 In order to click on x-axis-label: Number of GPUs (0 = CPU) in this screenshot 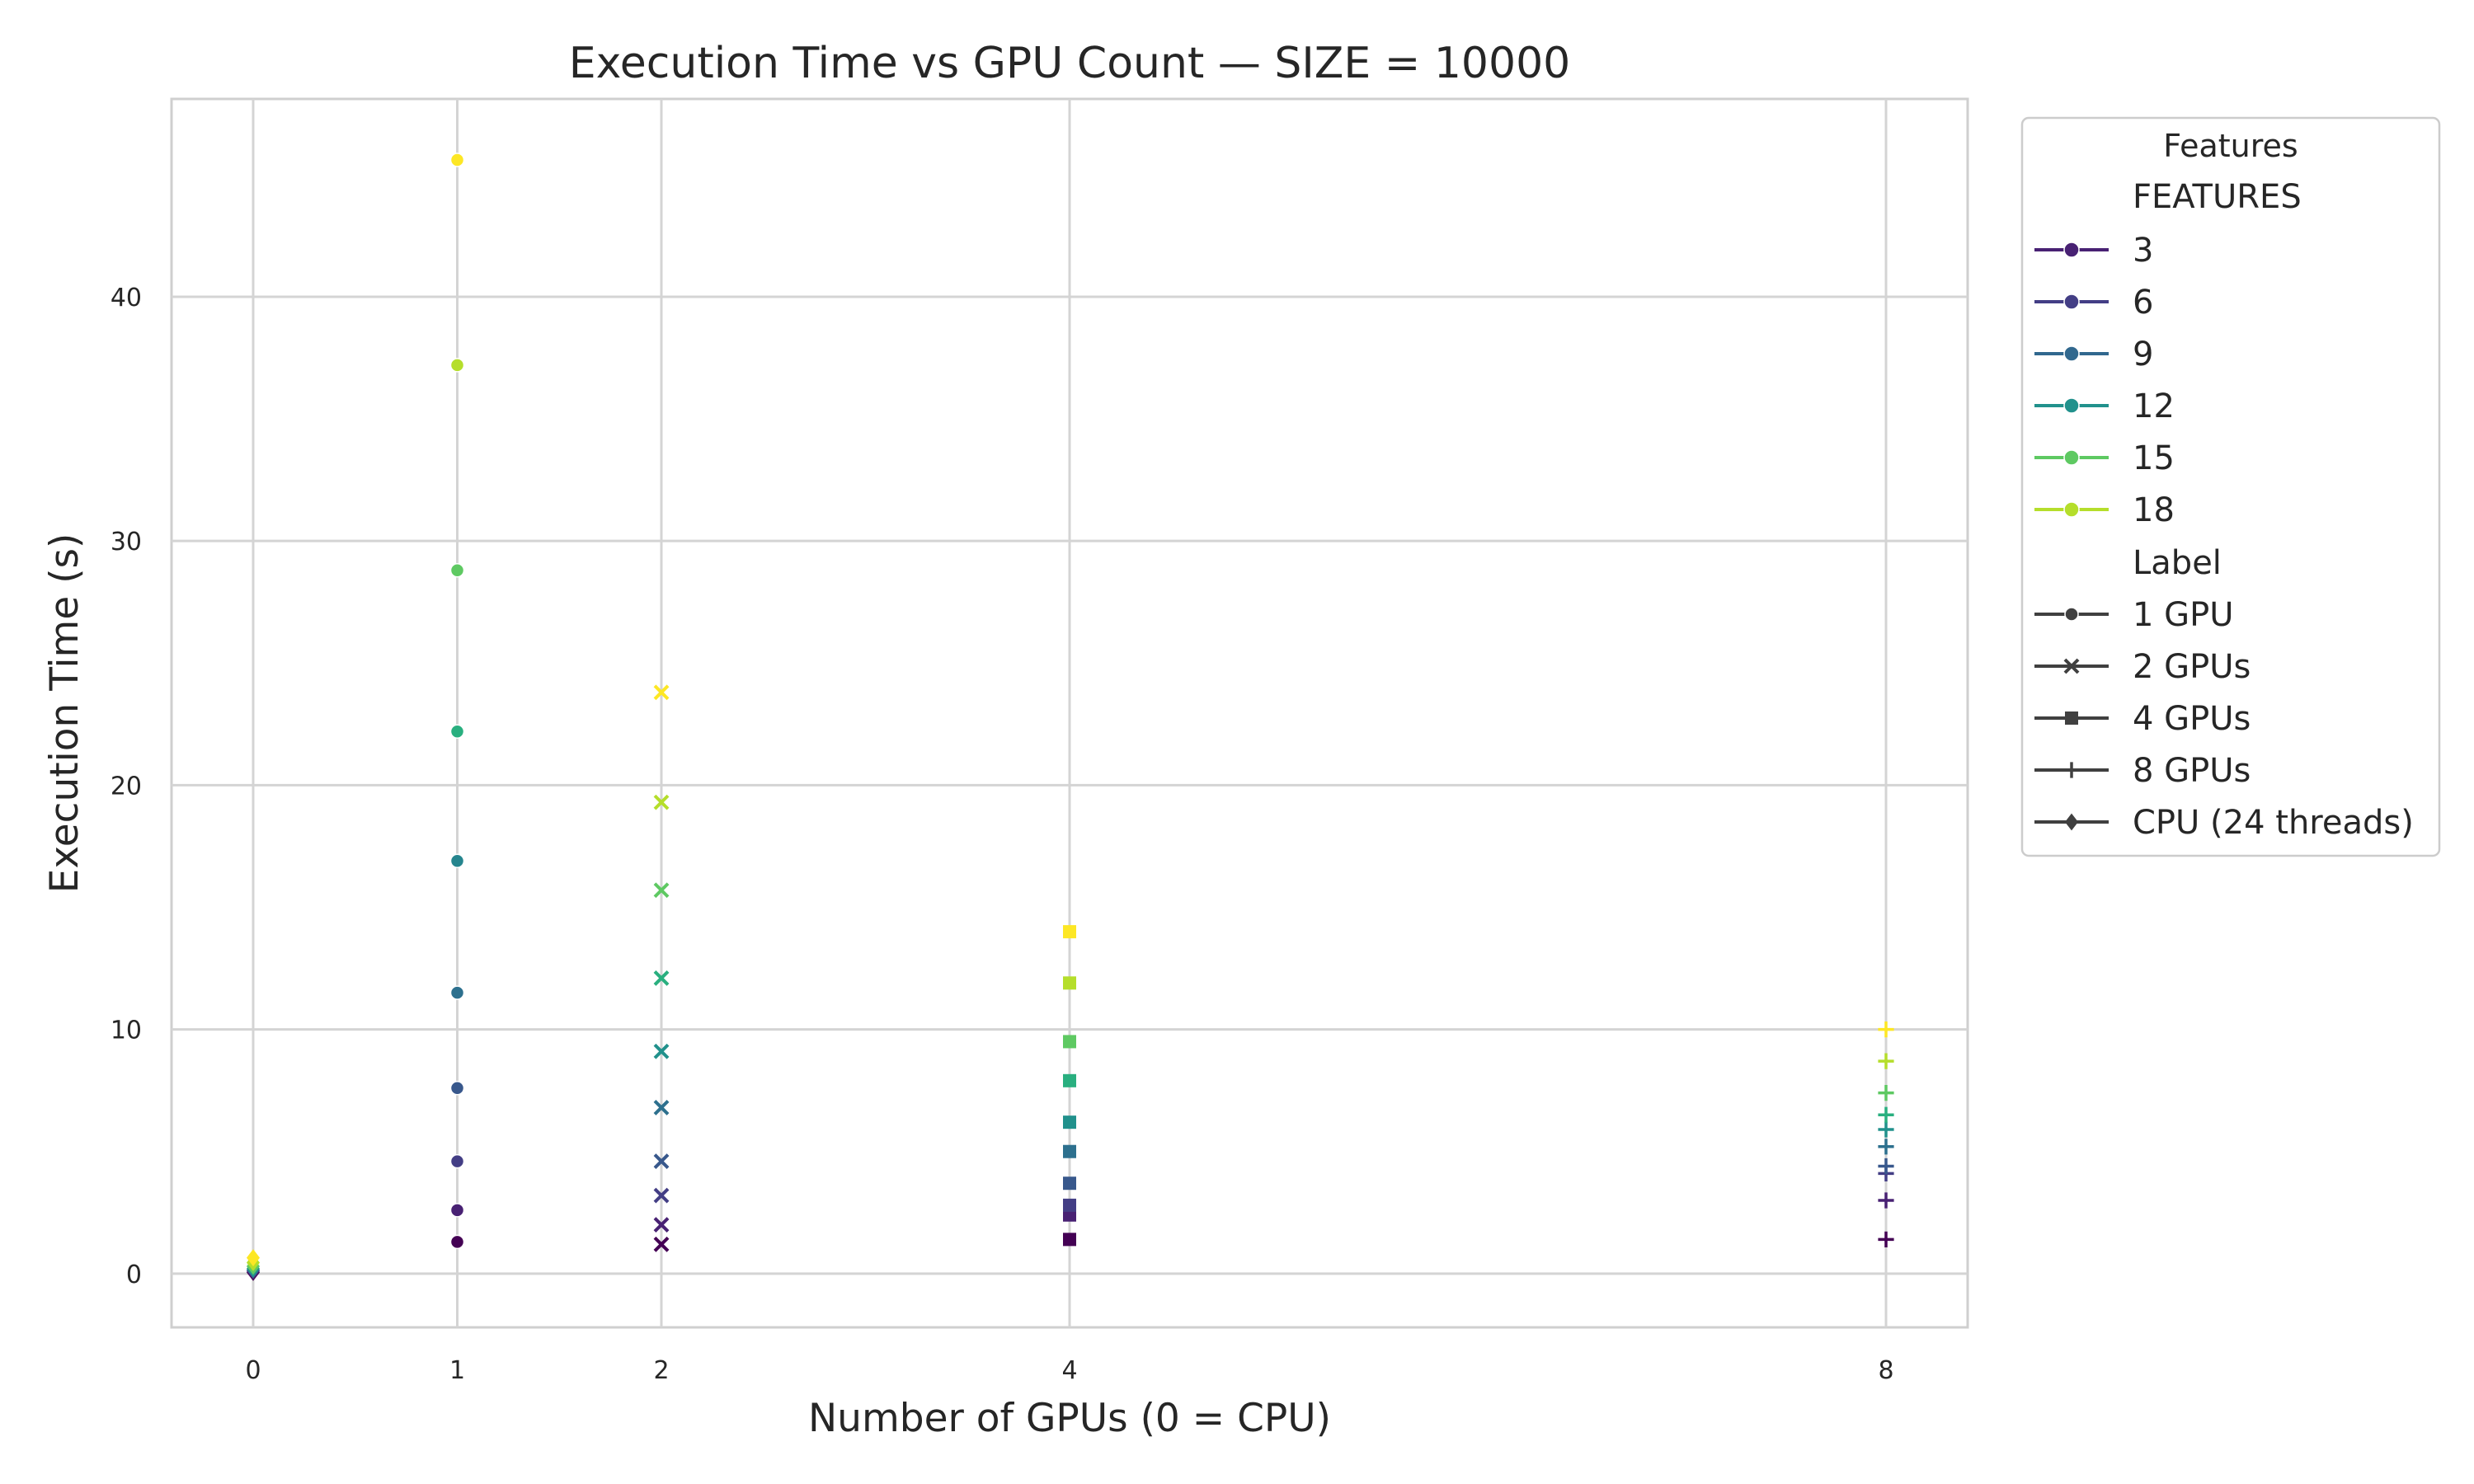, I will do `click(1069, 1418)`.